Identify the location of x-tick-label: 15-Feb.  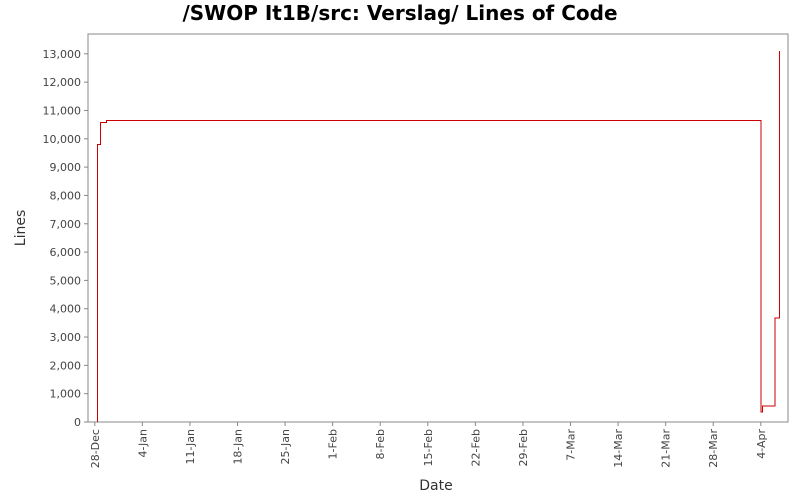
(428, 447).